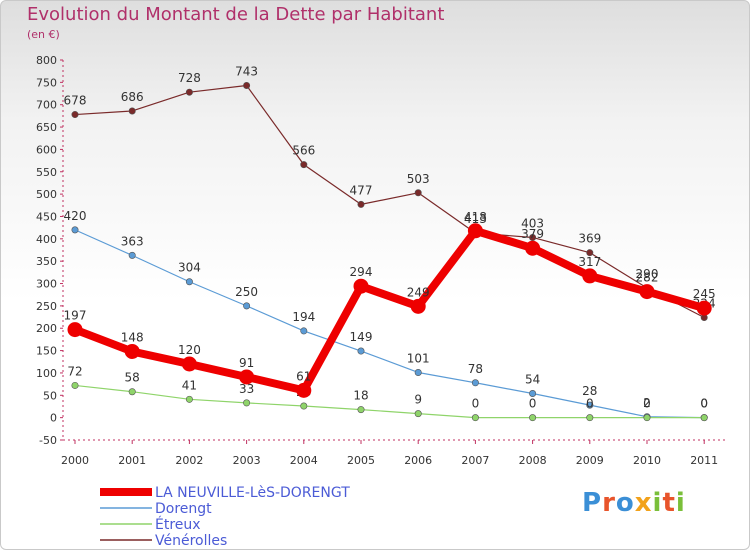 This screenshot has height=550, width=750. Describe the element at coordinates (246, 292) in the screenshot. I see `data-label-dorengt: 250` at that location.